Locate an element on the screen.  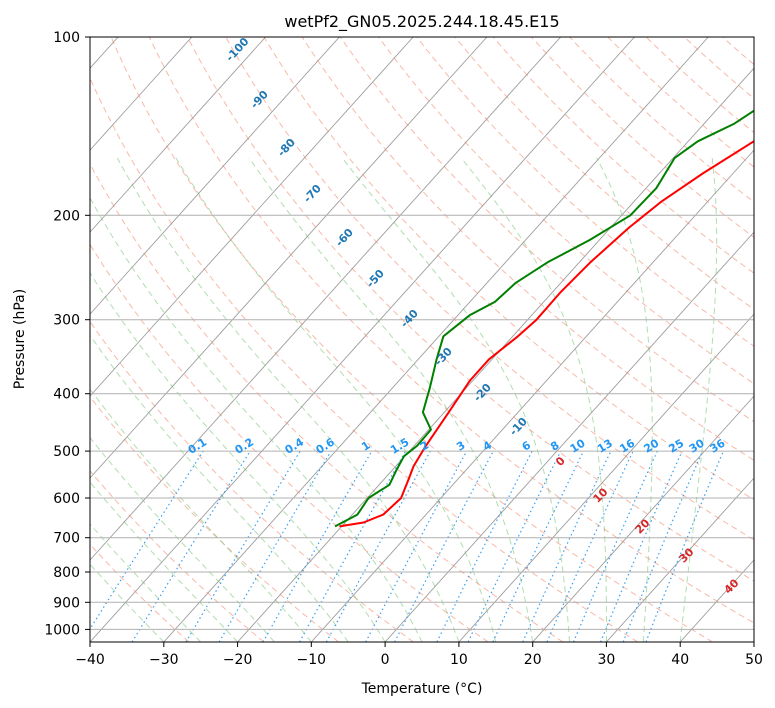
x-tick-label: 50 is located at coordinates (754, 660).